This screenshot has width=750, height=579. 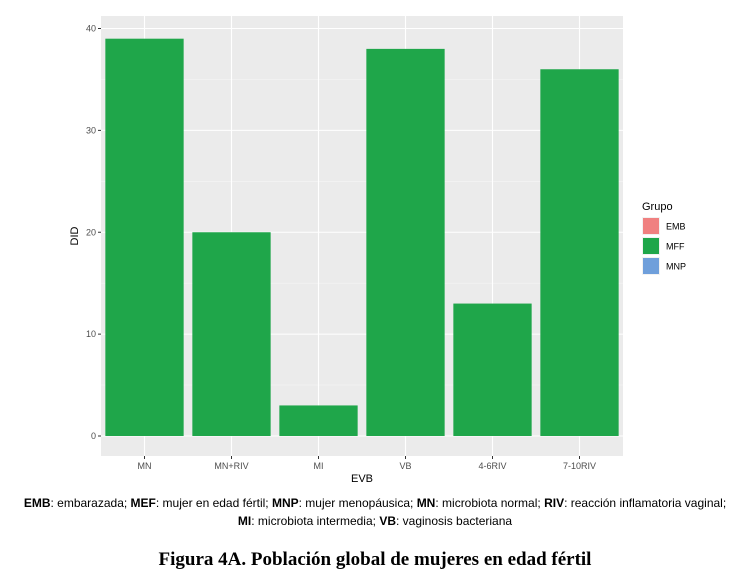 I want to click on caption-abbreviation: MI, so click(x=244, y=521).